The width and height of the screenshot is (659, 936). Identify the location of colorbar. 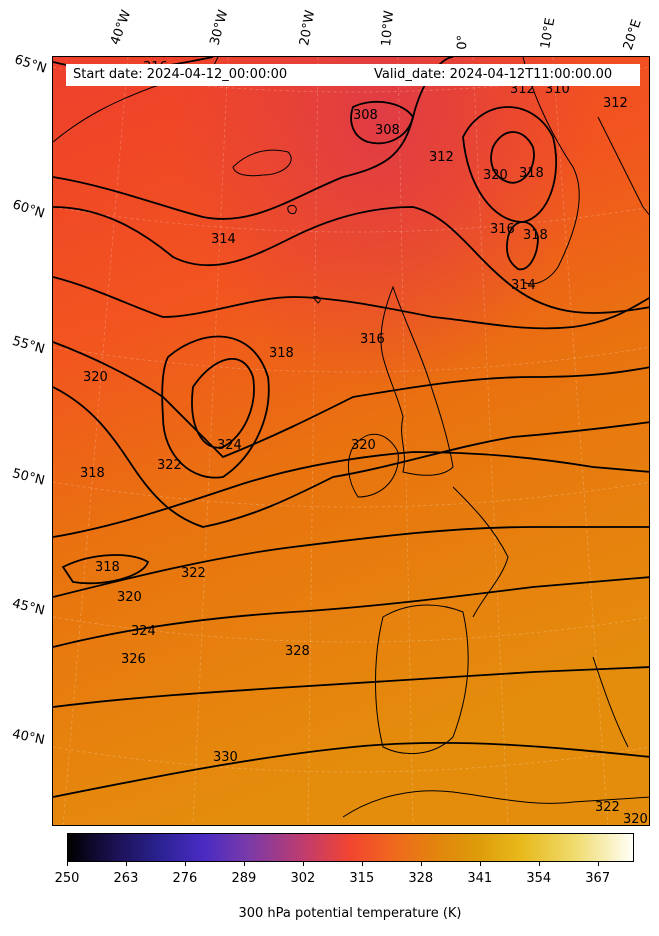
(350, 847).